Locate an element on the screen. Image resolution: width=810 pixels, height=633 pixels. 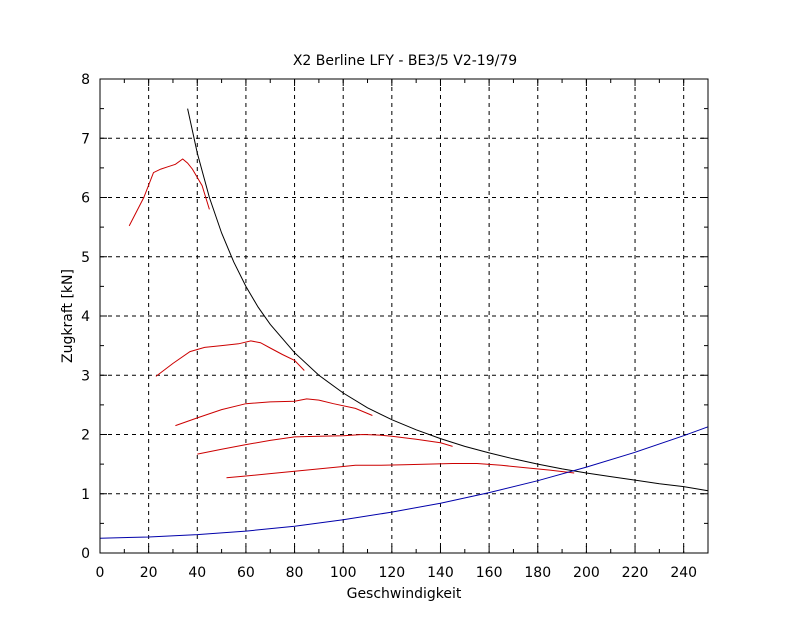
y-axis-label: Zugkraft [kN] is located at coordinates (68, 316).